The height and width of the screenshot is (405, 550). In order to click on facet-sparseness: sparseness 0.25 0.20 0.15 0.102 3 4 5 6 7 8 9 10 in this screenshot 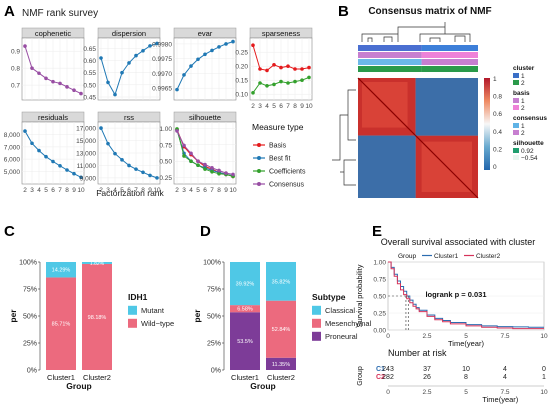, I will do `click(274, 68)`.